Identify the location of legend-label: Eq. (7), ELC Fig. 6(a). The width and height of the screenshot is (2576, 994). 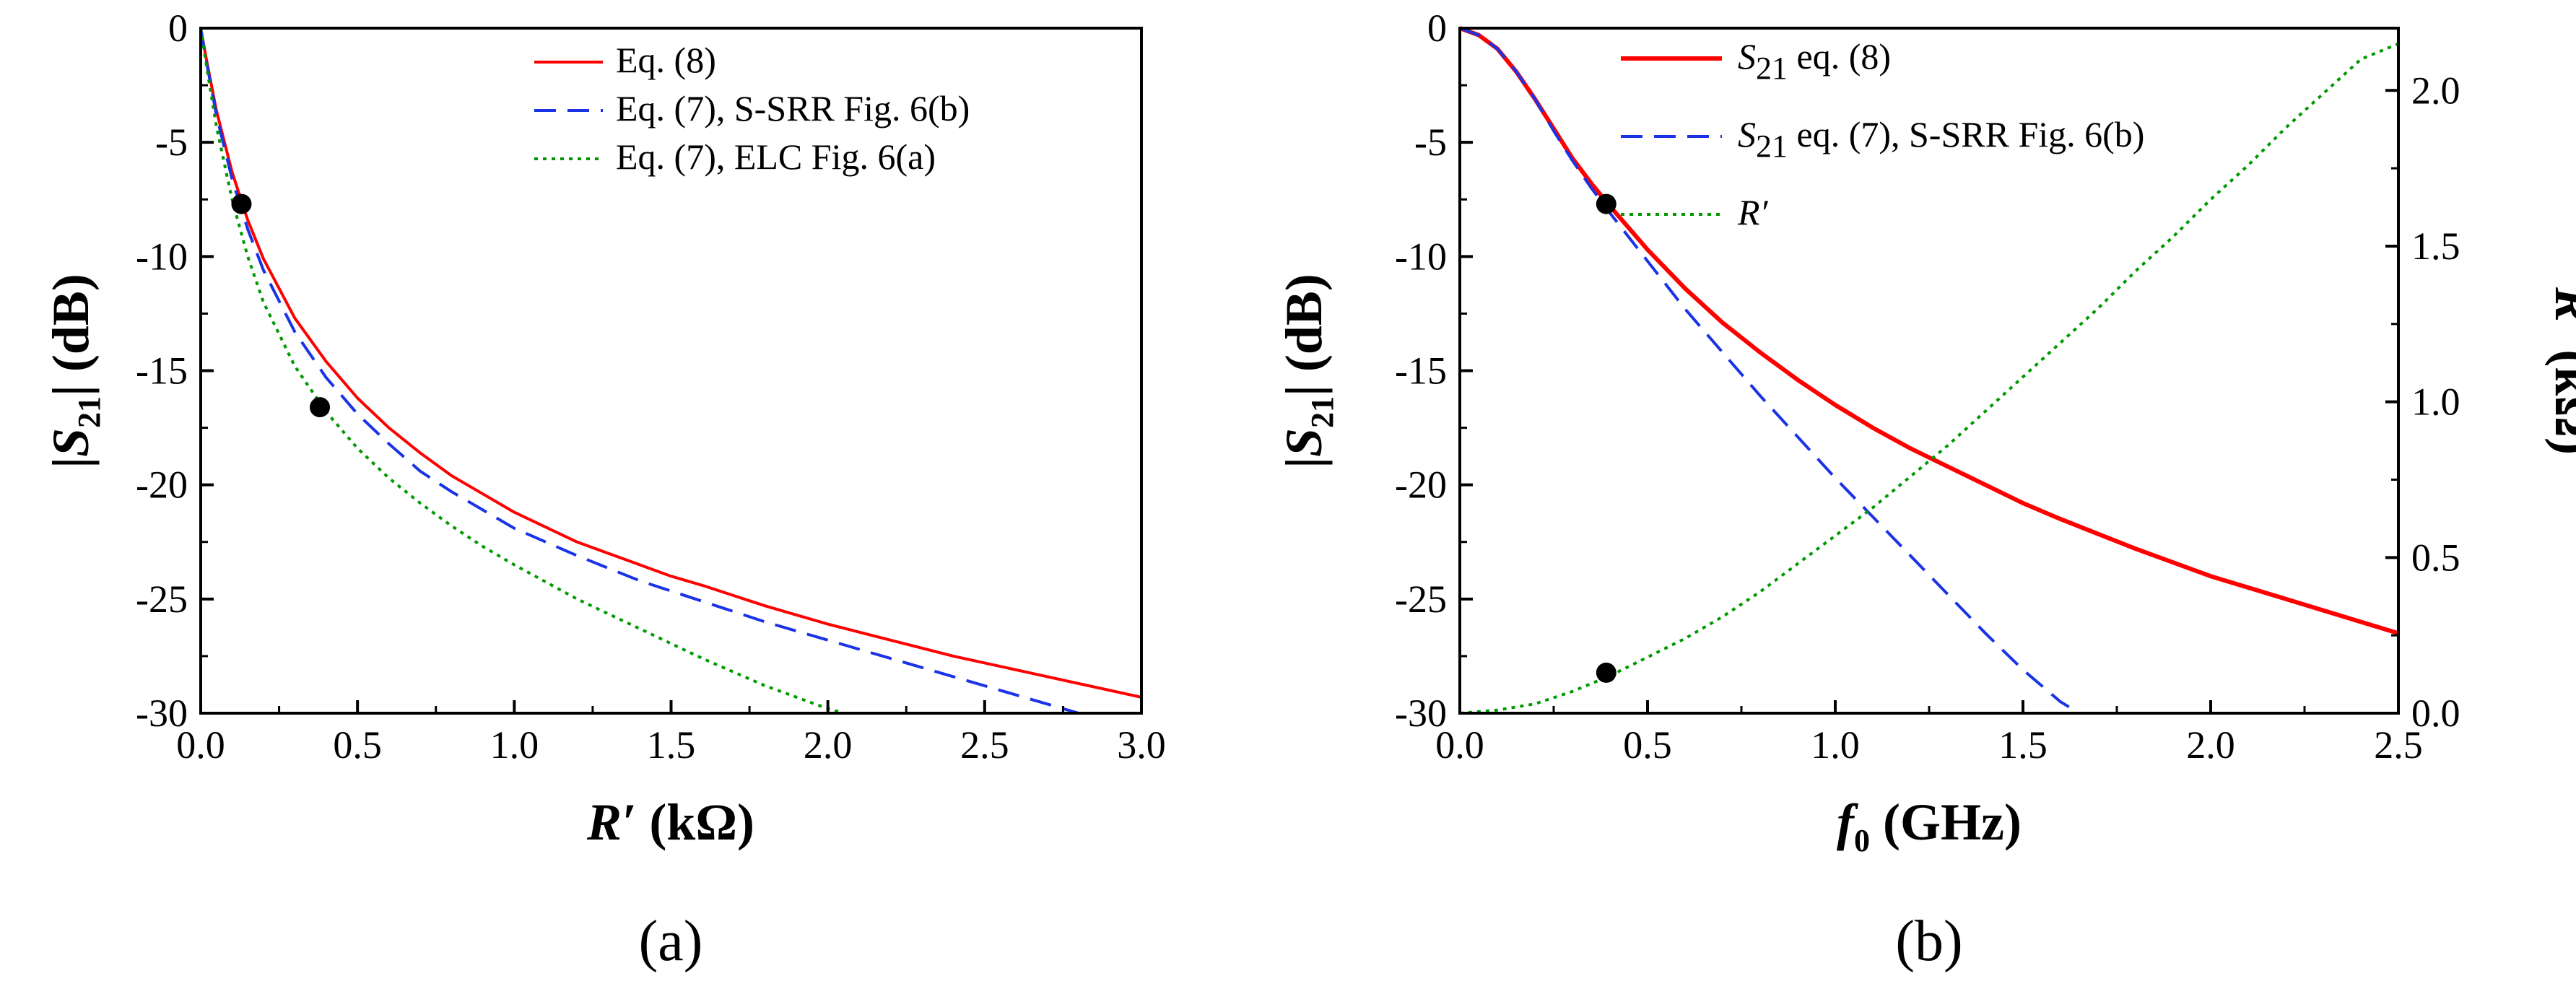
(776, 157).